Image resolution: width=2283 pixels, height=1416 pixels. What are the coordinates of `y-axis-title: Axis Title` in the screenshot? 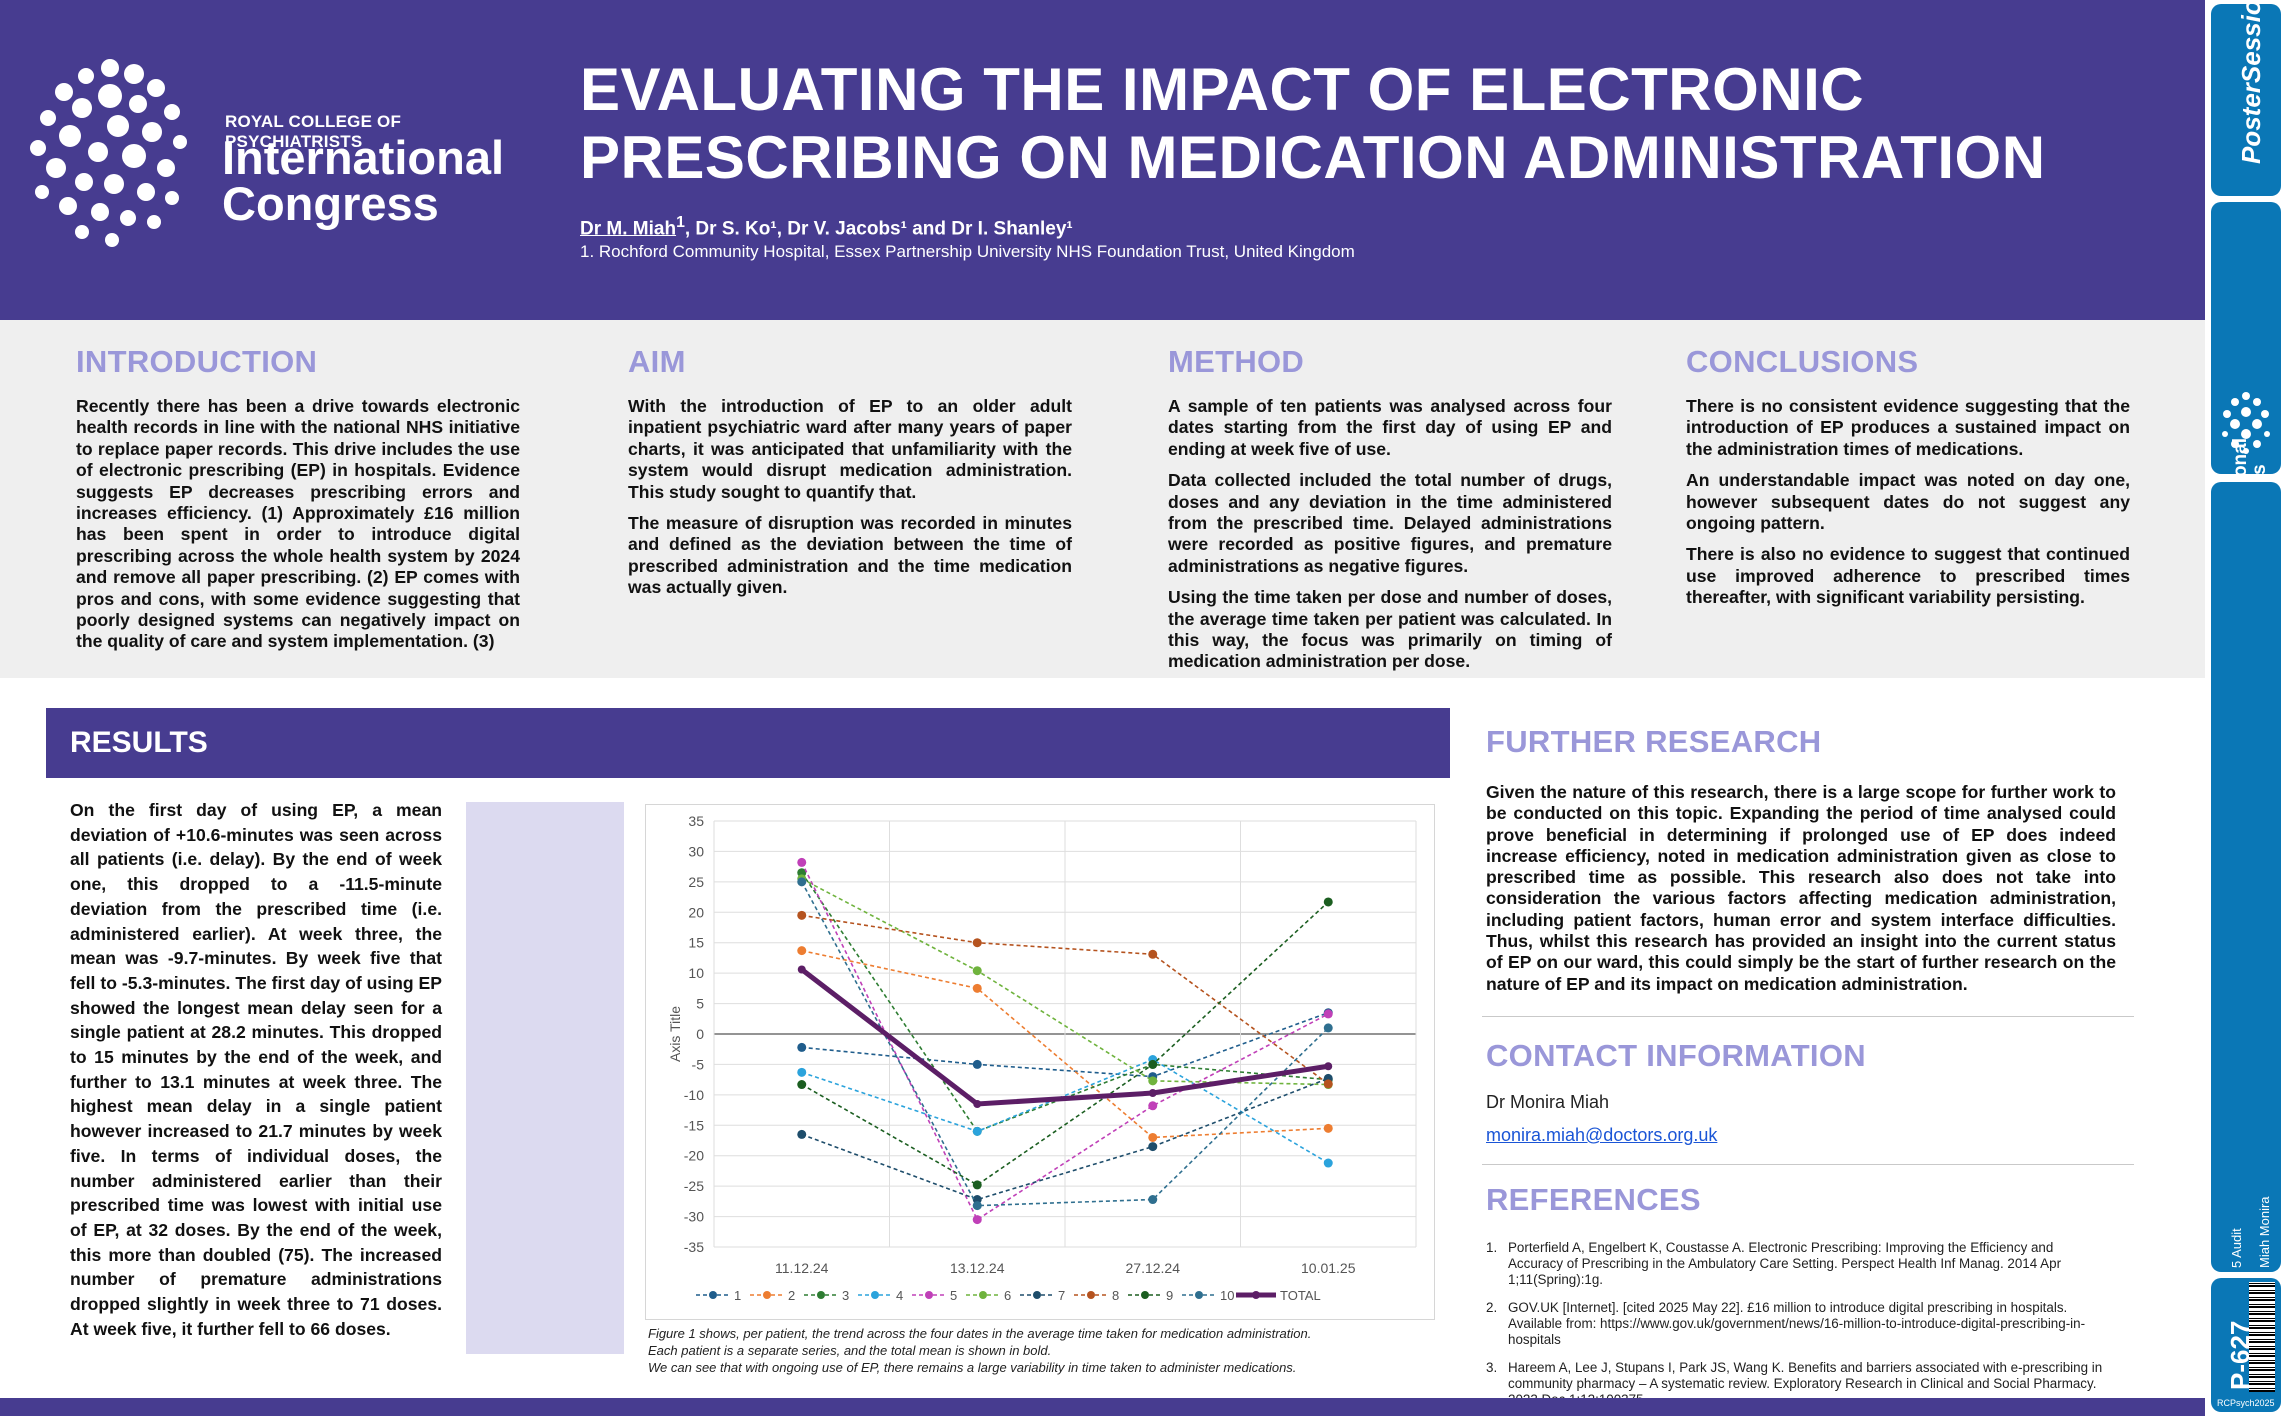 It's located at (675, 1034).